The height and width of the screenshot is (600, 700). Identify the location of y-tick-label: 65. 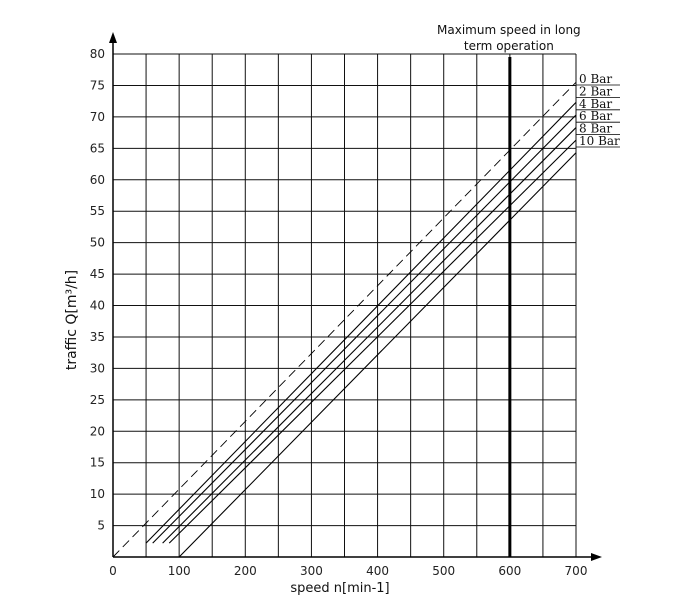
(97, 148).